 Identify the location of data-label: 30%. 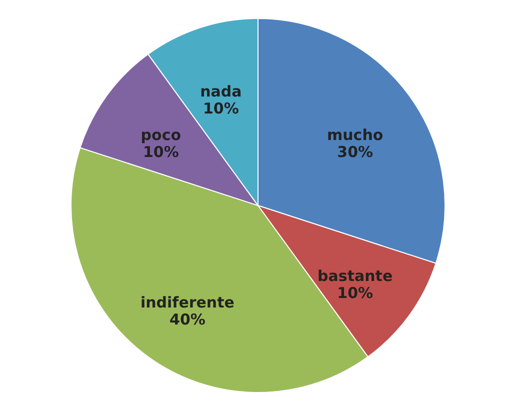
(355, 151).